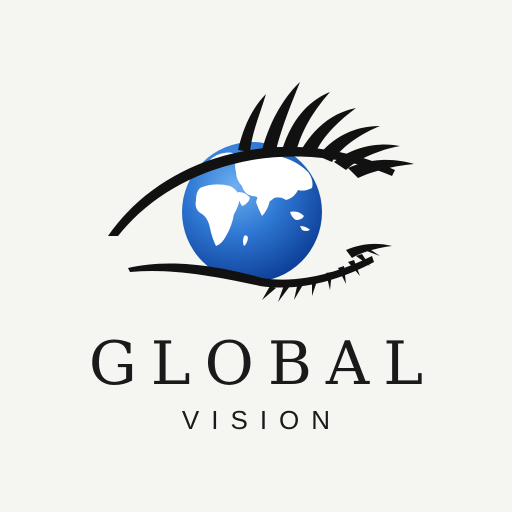 The height and width of the screenshot is (512, 512). Describe the element at coordinates (263, 364) in the screenshot. I see `brand-name: GLOBAL` at that location.